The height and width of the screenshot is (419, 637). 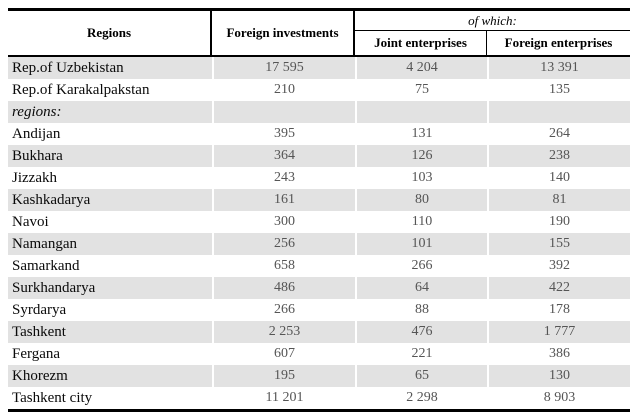 What do you see at coordinates (36, 354) in the screenshot?
I see `region-cell: Fergana` at bounding box center [36, 354].